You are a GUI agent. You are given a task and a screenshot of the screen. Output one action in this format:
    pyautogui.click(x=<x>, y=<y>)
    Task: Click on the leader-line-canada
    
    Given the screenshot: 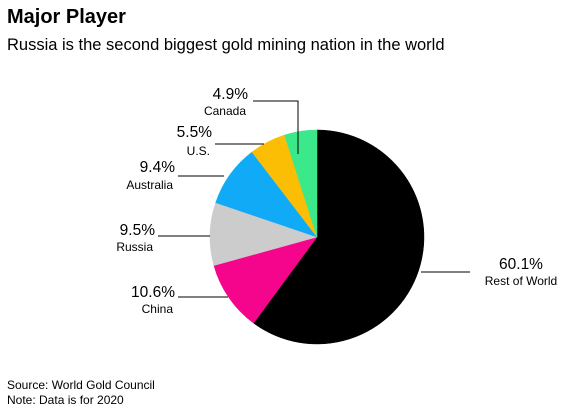 What is the action you would take?
    pyautogui.click(x=276, y=127)
    